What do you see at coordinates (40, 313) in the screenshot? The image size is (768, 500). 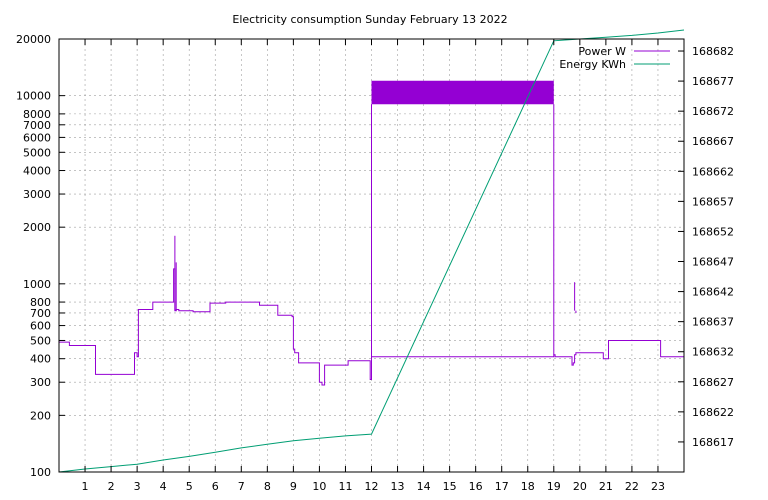 I see `y-left-tick-label: 700` at bounding box center [40, 313].